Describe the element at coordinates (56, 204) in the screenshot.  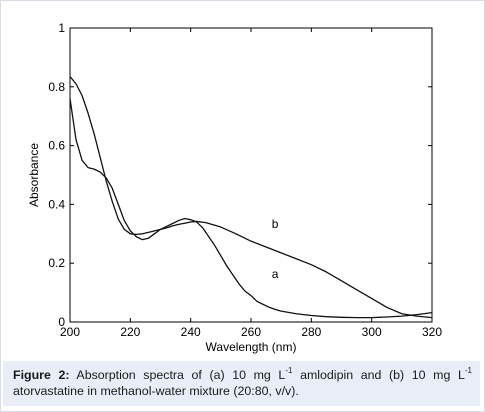
I see `y-tick-label: 0.4` at that location.